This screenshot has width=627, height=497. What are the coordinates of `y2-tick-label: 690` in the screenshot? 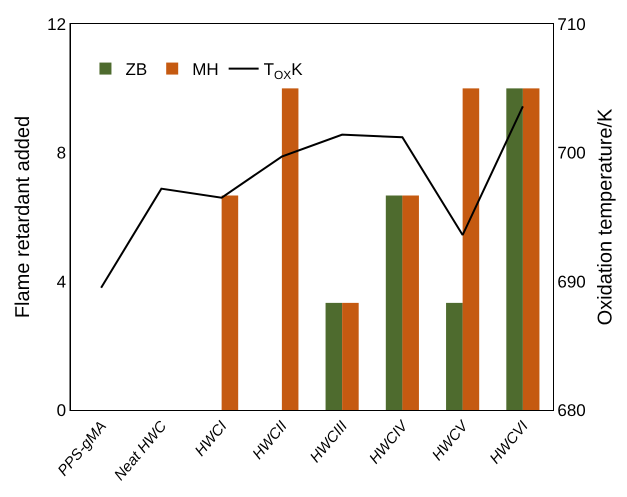 It's located at (571, 282).